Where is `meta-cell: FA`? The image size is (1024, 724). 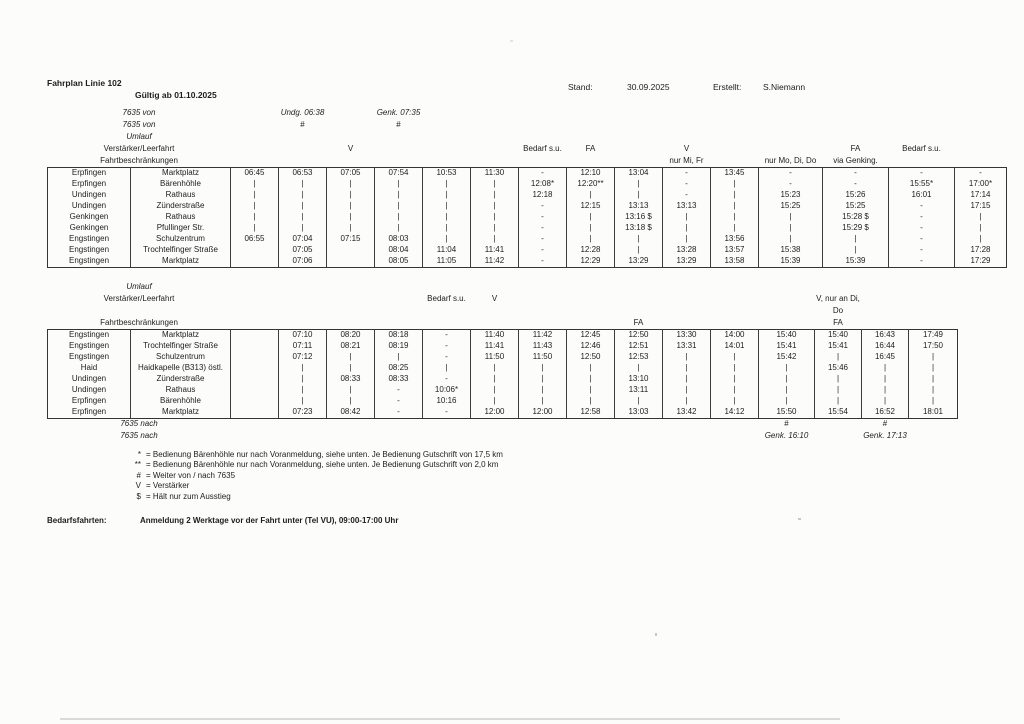
meta-cell: FA is located at coordinates (838, 322).